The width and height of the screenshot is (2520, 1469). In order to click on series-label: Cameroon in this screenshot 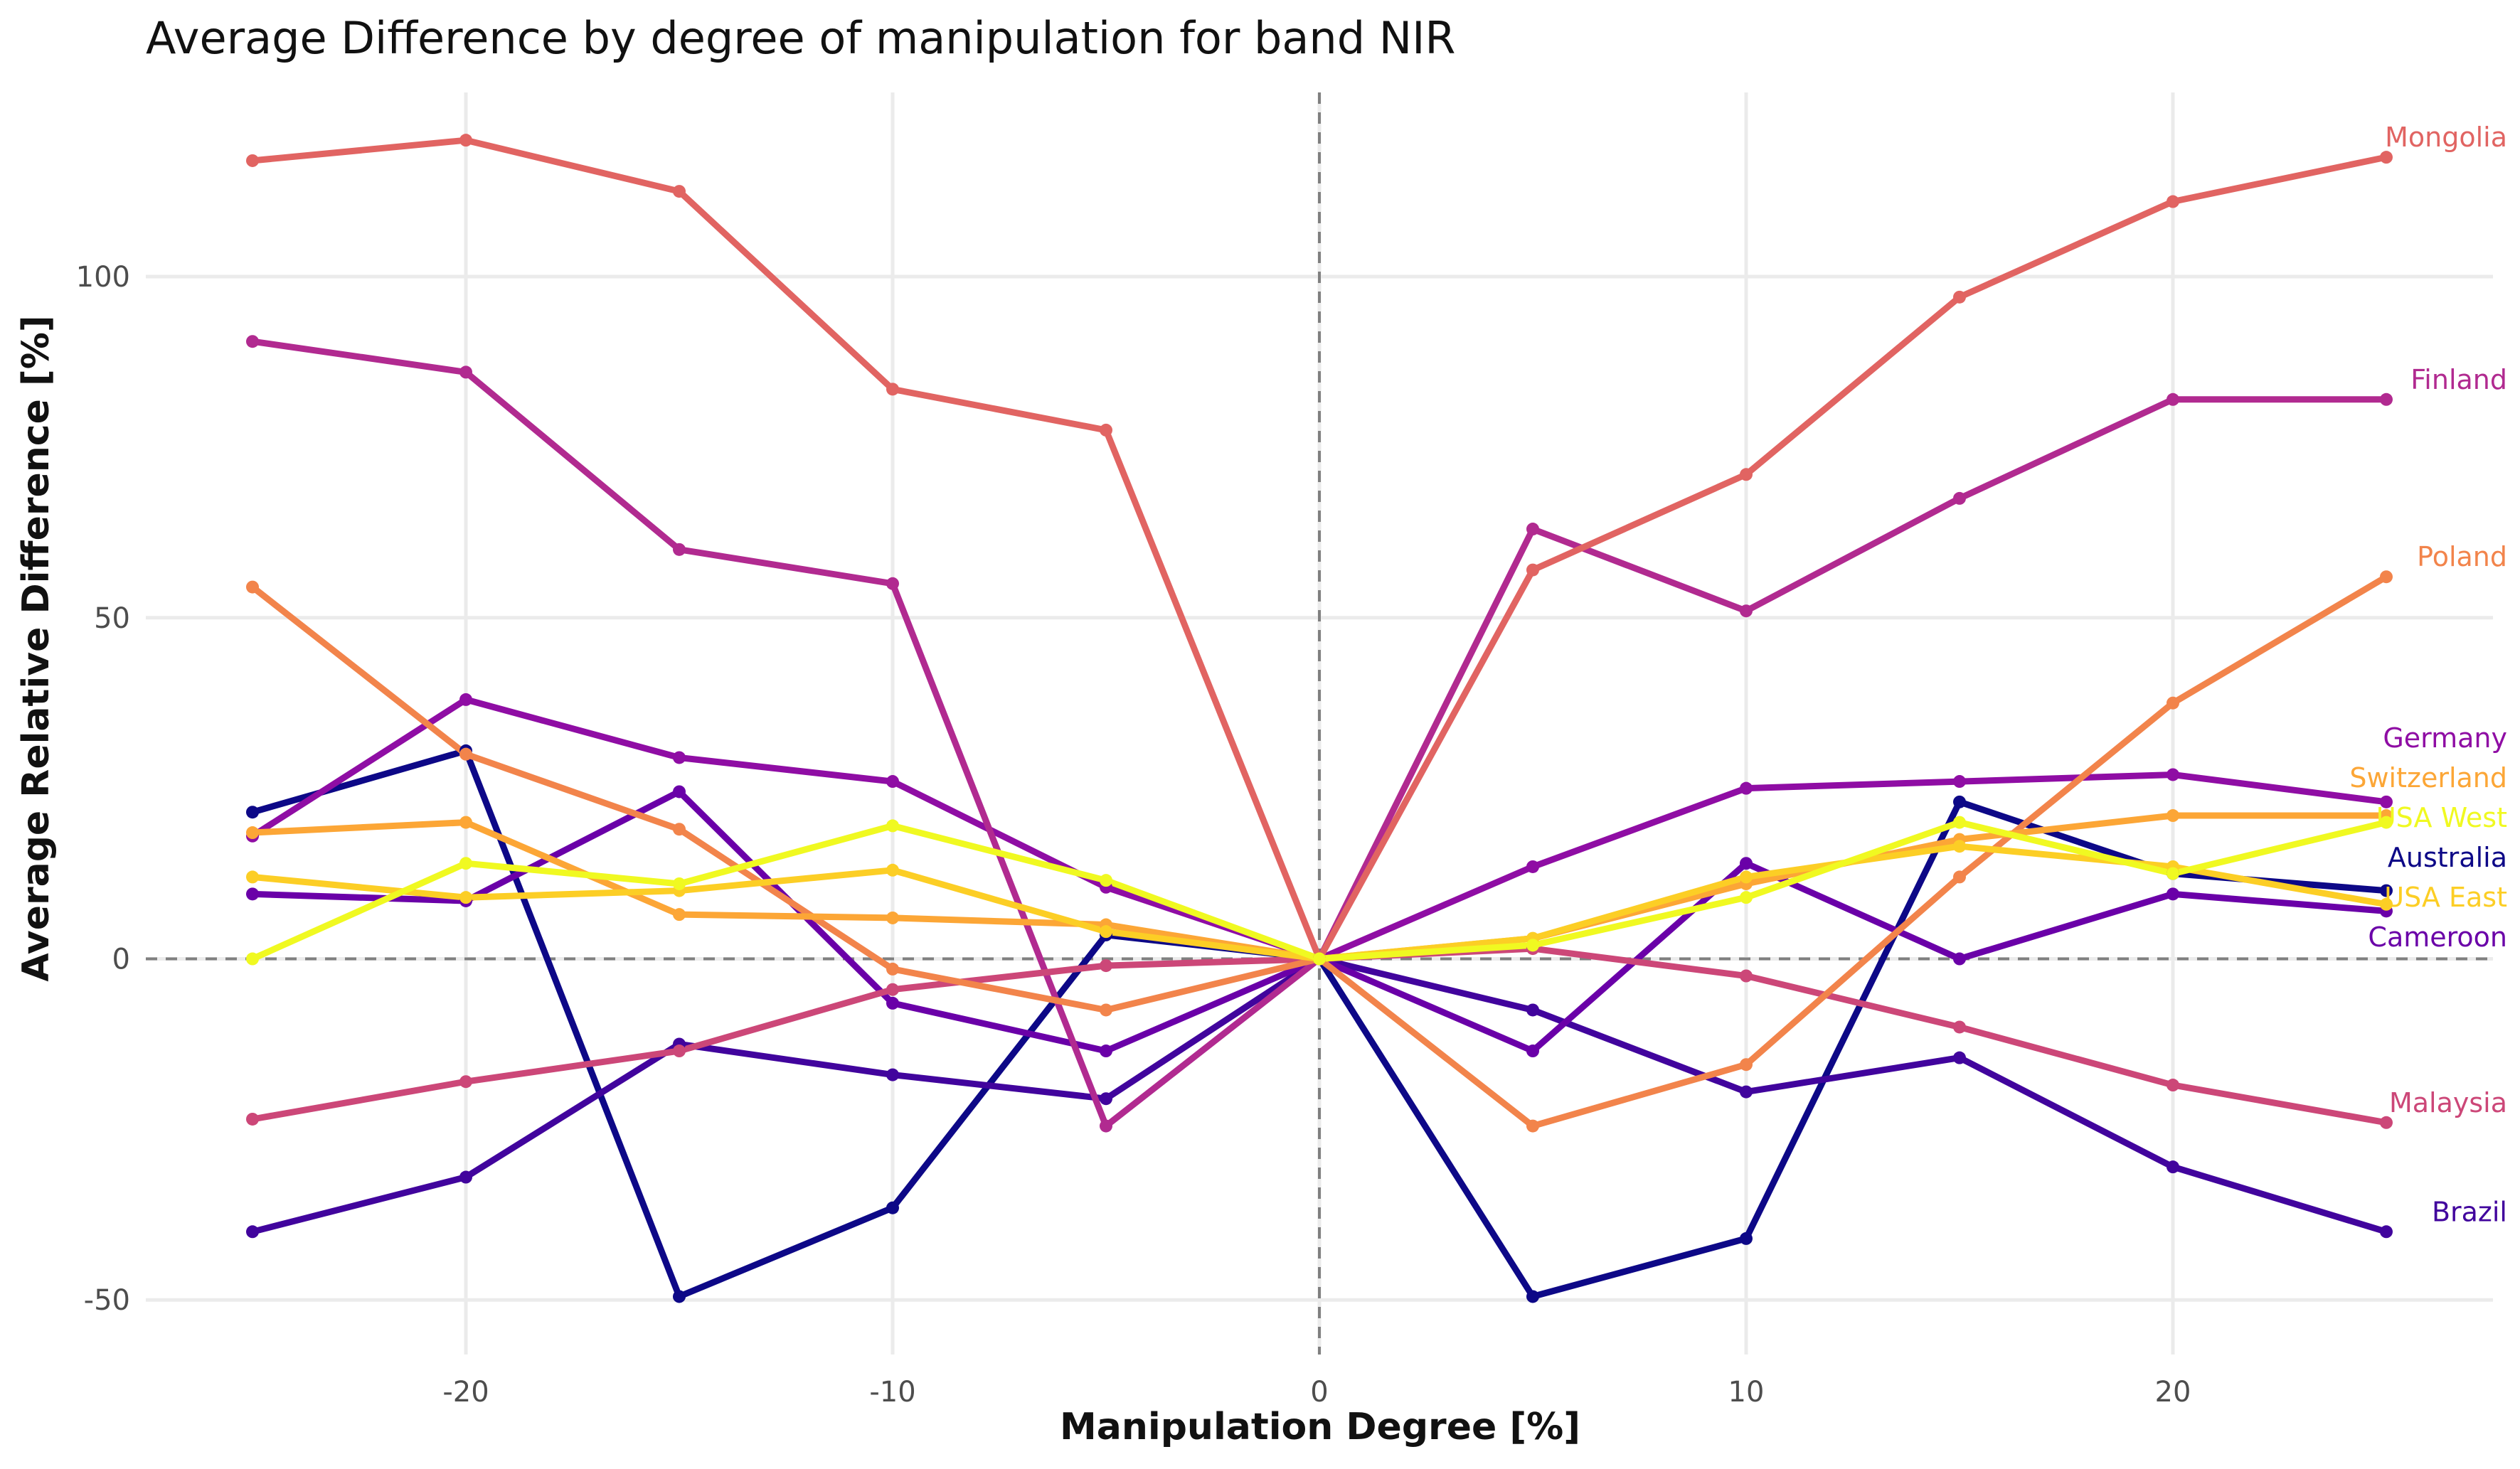, I will do `click(2437, 937)`.